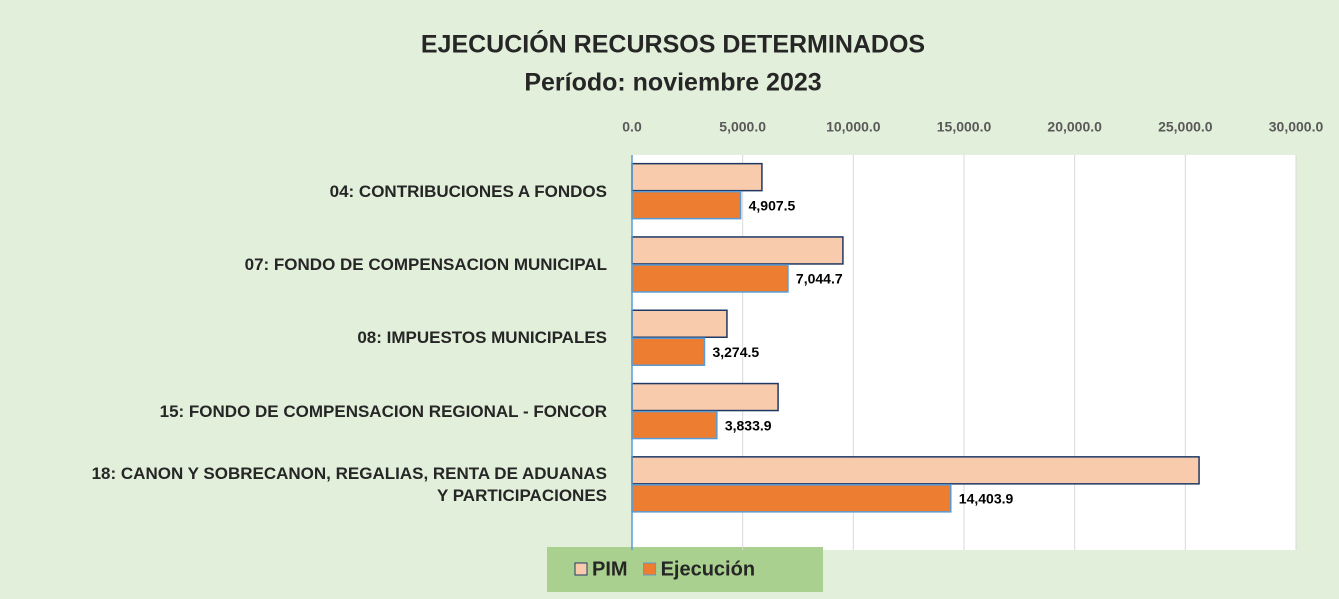  Describe the element at coordinates (1296, 127) in the screenshot. I see `x-tick-label: 30,000.0` at that location.